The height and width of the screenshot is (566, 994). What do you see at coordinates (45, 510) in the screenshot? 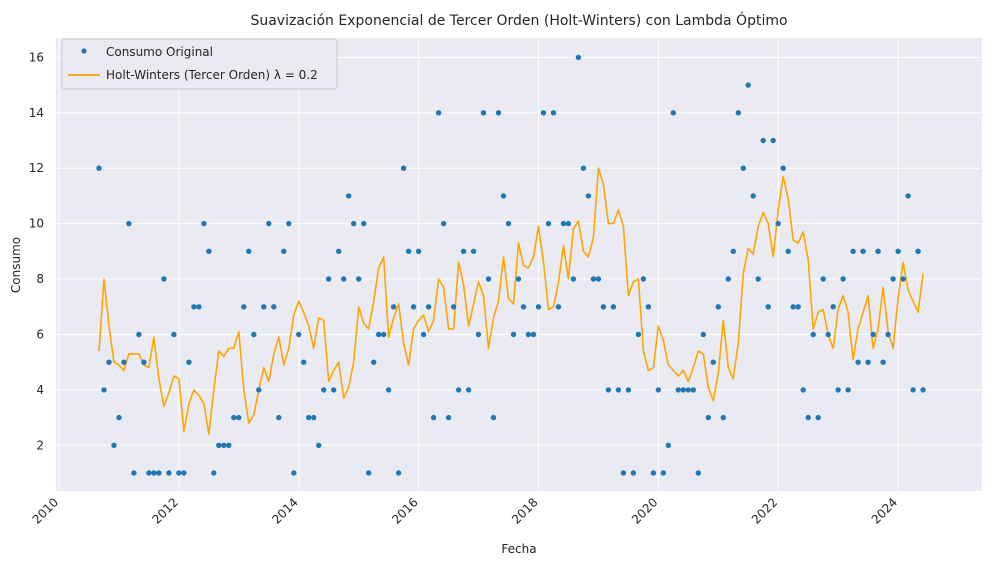
I see `x-tick-label: 2010` at bounding box center [45, 510].